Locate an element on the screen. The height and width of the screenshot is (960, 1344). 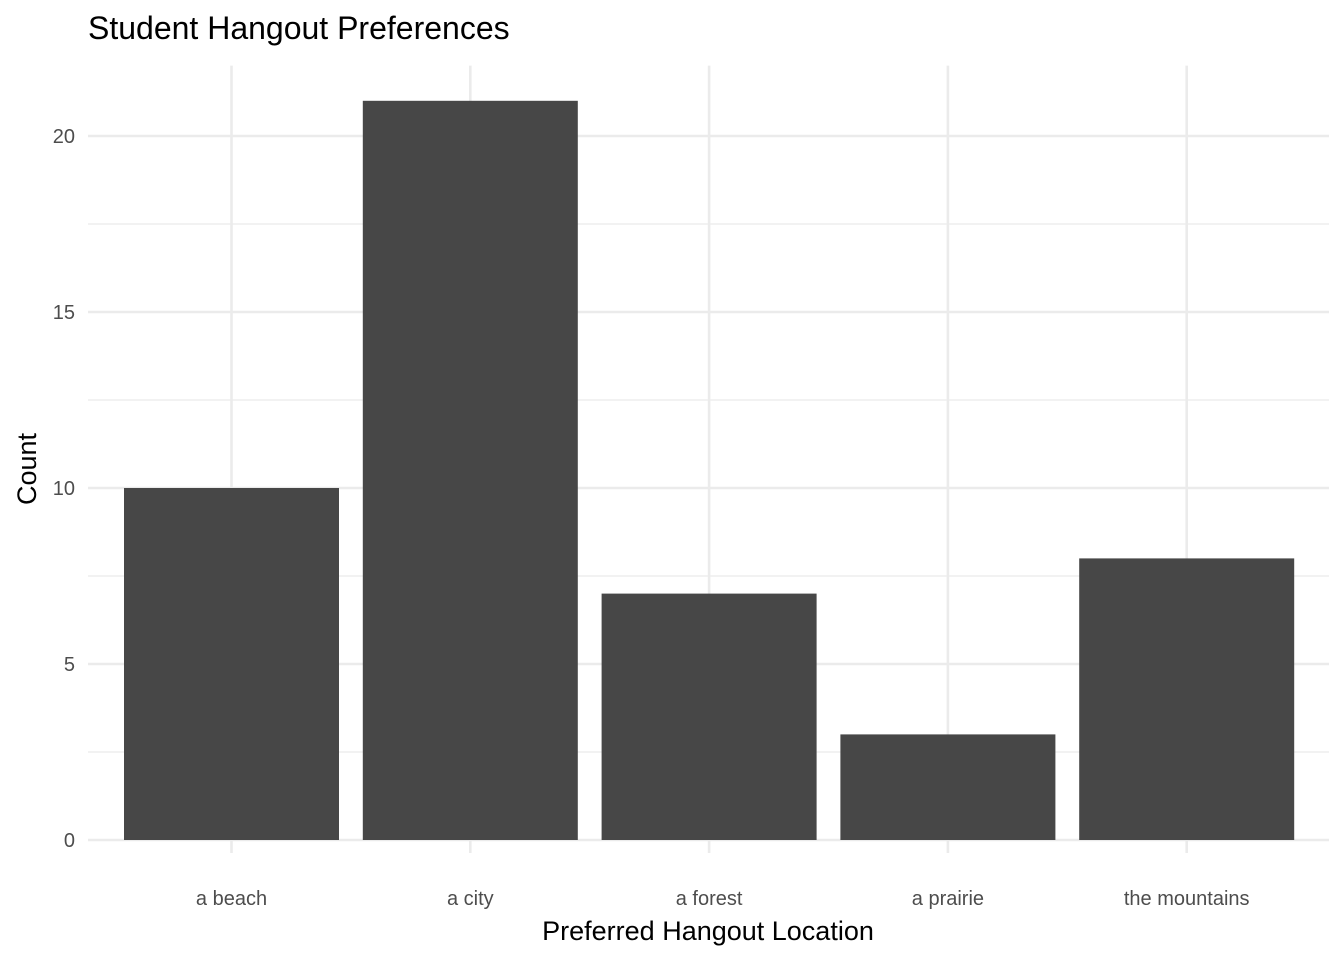
y-tick-label: 20 is located at coordinates (64, 137).